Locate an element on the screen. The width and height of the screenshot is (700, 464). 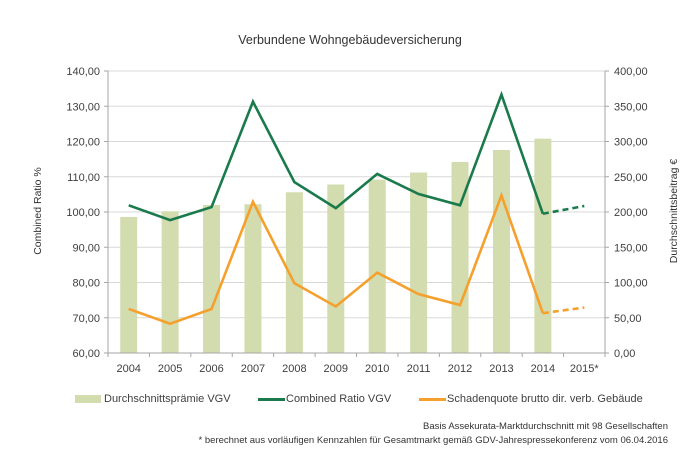
legend-swatch-combined-ratio is located at coordinates (271, 399).